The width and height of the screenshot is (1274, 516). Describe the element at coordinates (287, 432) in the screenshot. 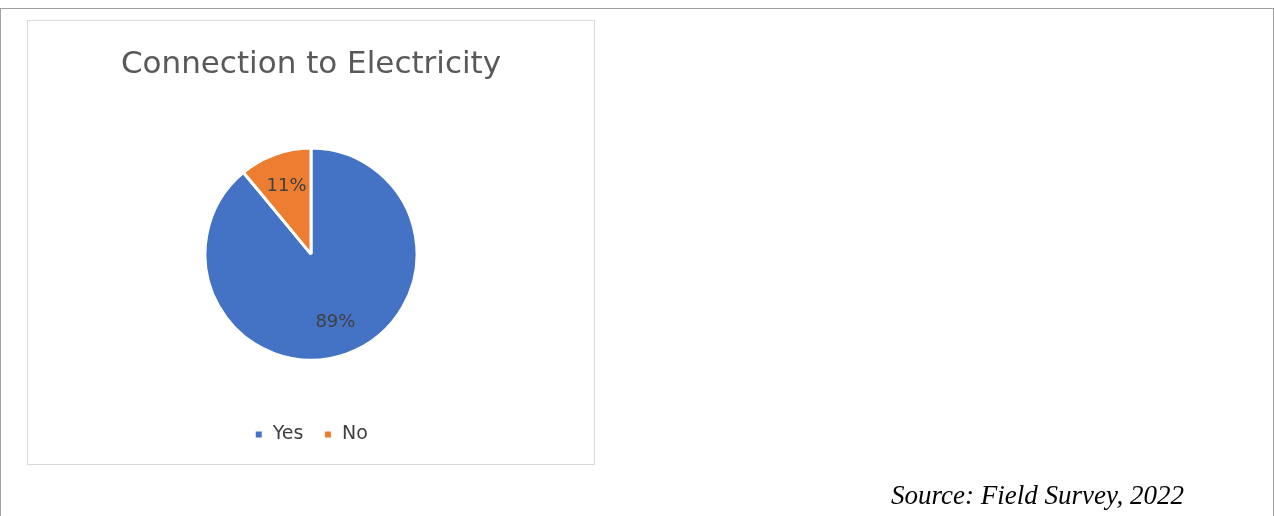

I see `legend-label: Yes` at that location.